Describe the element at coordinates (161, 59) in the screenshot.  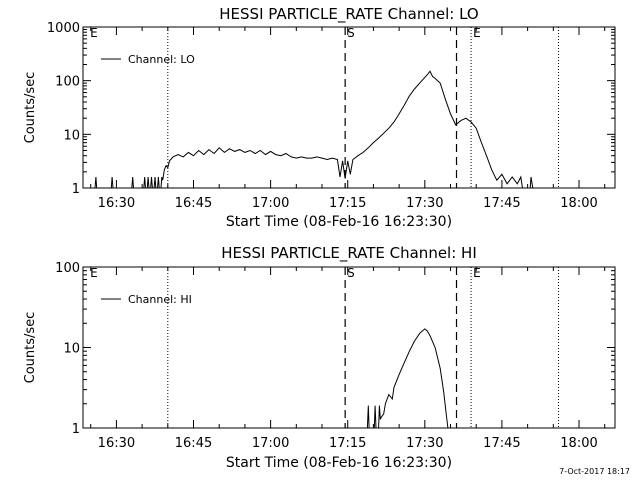
I see `legend-label: Channel: LO` at that location.